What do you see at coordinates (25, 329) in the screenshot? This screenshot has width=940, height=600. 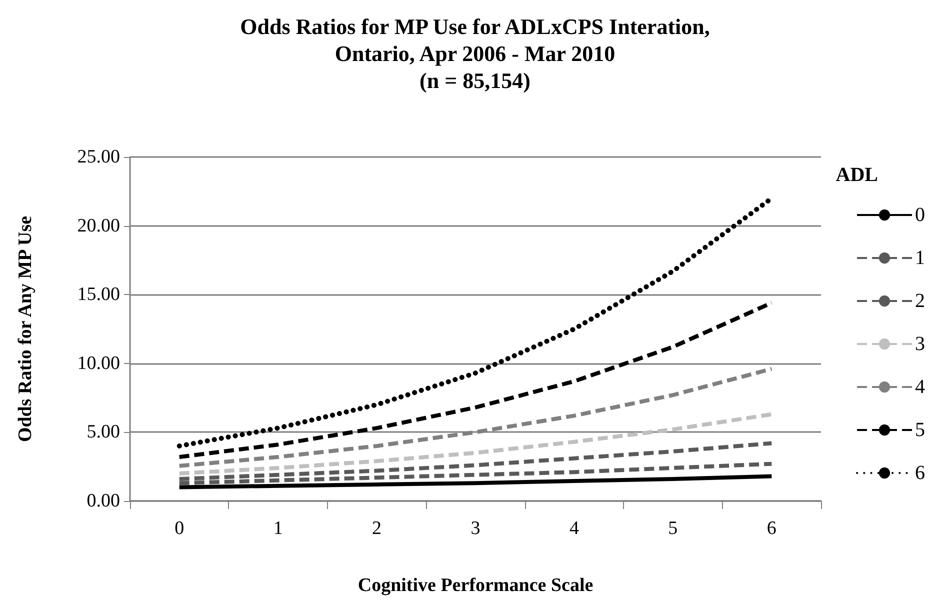 I see `y-axis-title: Odds Ratio for Any MP Use` at bounding box center [25, 329].